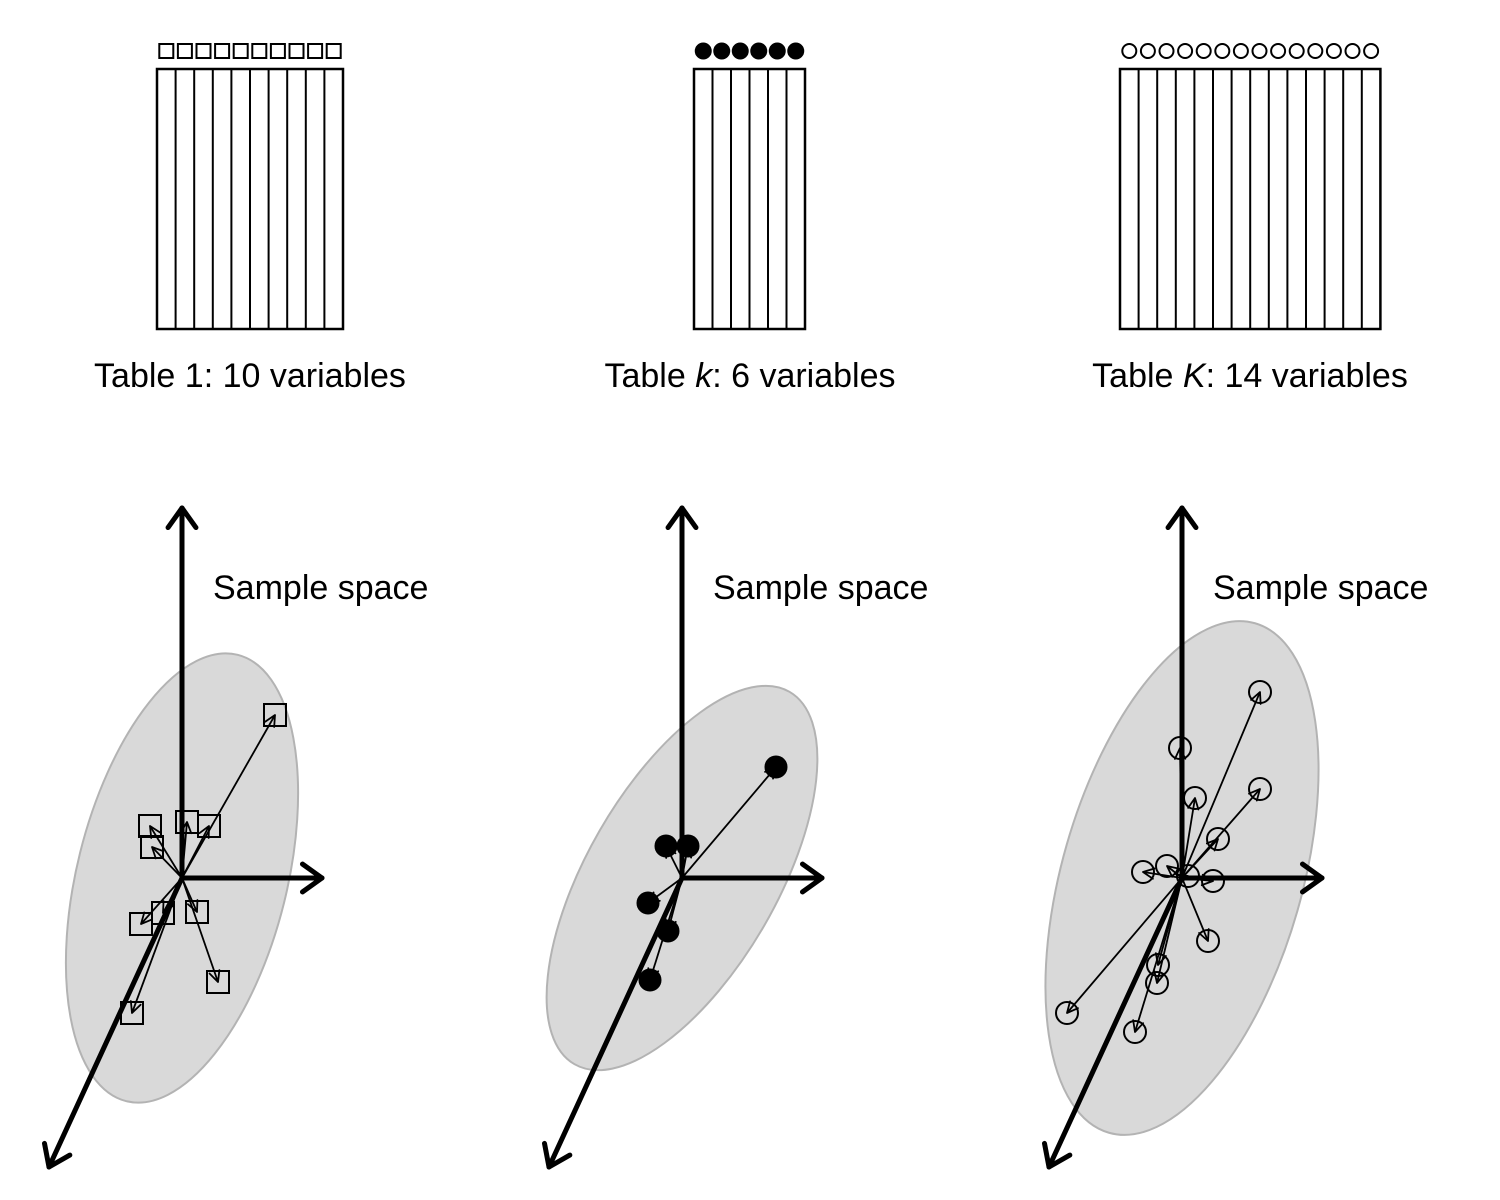 The height and width of the screenshot is (1200, 1500). I want to click on table-1-label: Table 1: 10 variables, so click(250, 376).